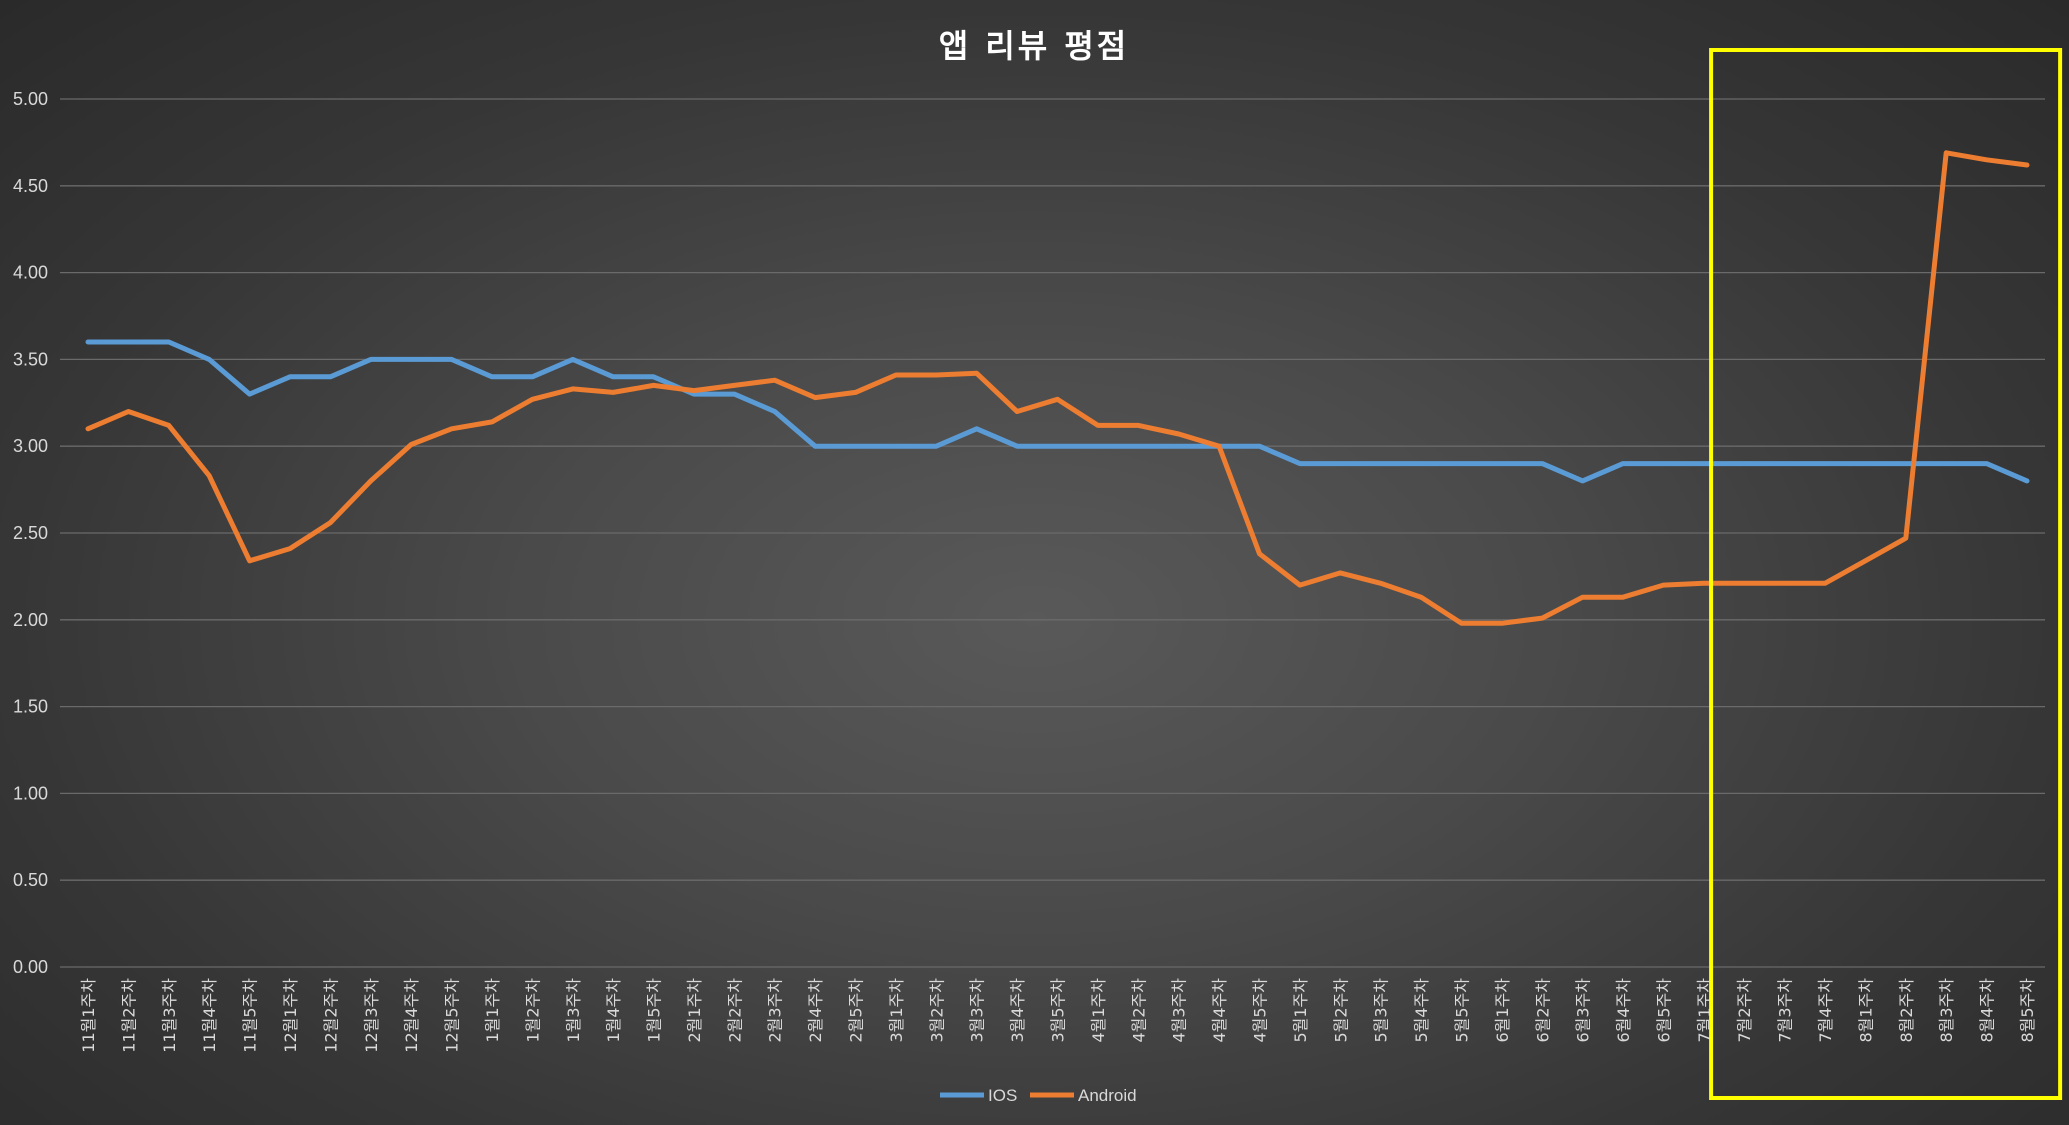 Image resolution: width=2069 pixels, height=1125 pixels. I want to click on x-tick-label: 11월3주차, so click(169, 1015).